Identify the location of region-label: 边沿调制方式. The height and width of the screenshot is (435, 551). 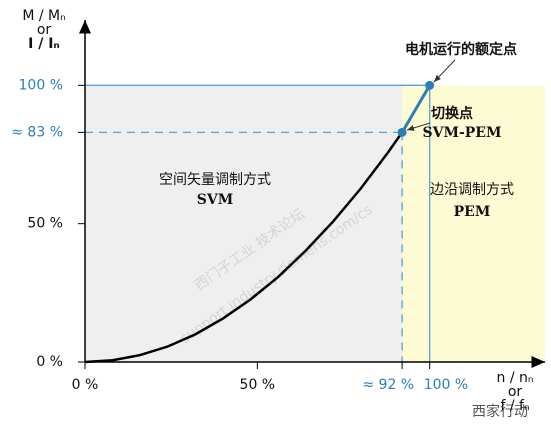
(472, 190).